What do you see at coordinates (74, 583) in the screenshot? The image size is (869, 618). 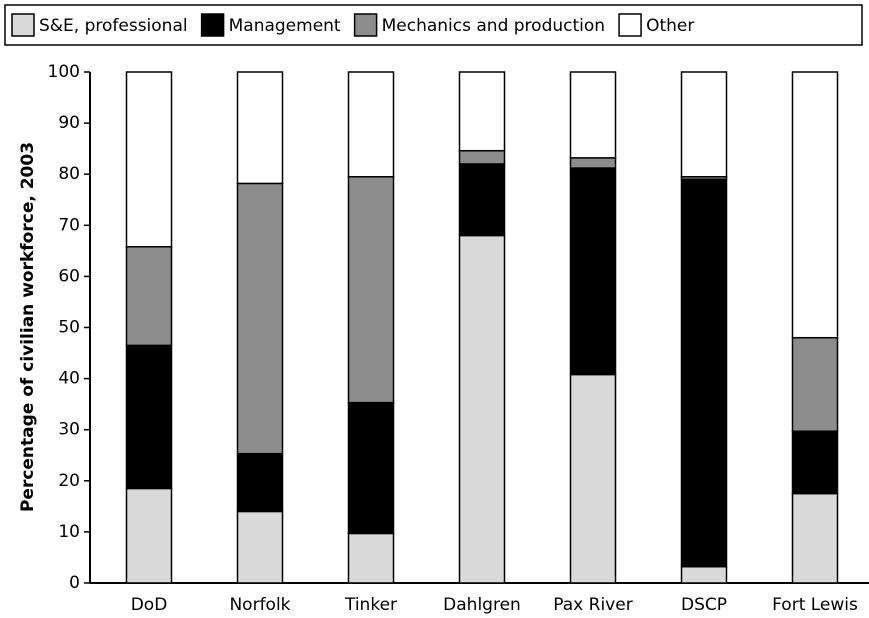 I see `y-tick-label: 0` at bounding box center [74, 583].